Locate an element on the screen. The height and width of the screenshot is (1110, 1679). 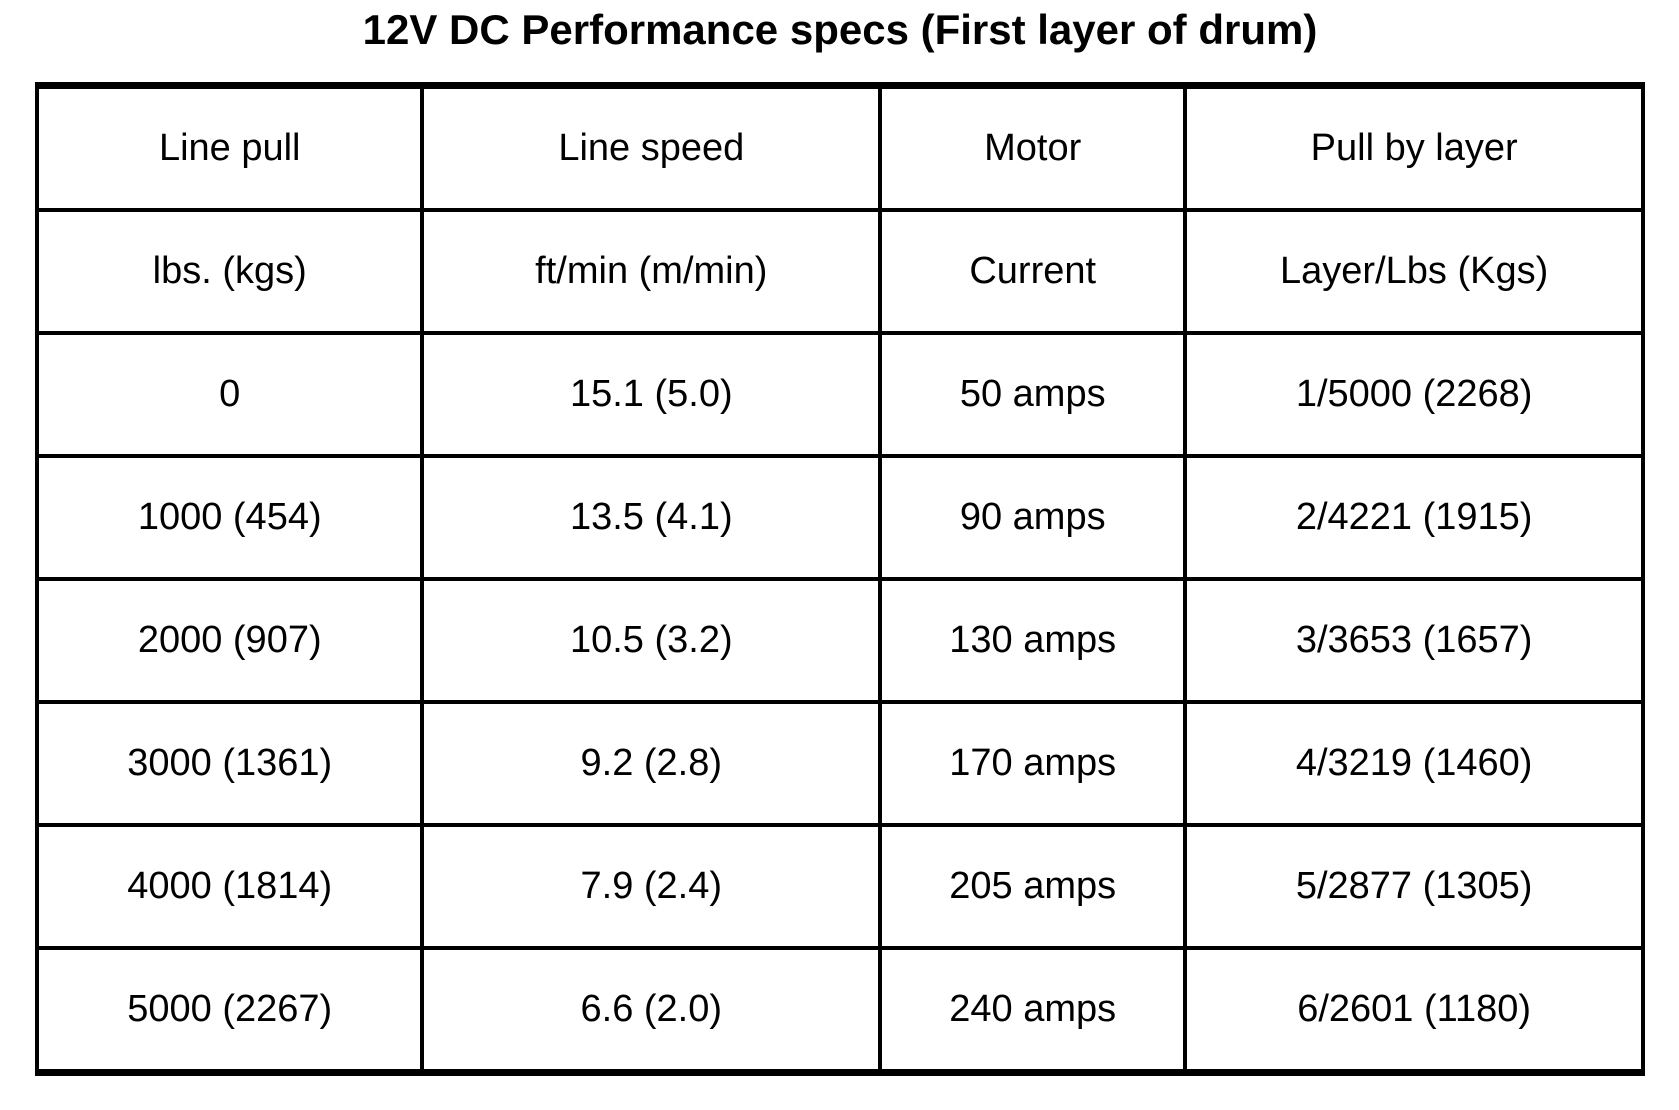
cell-line-pull: 5000 (2267) is located at coordinates (229, 1010).